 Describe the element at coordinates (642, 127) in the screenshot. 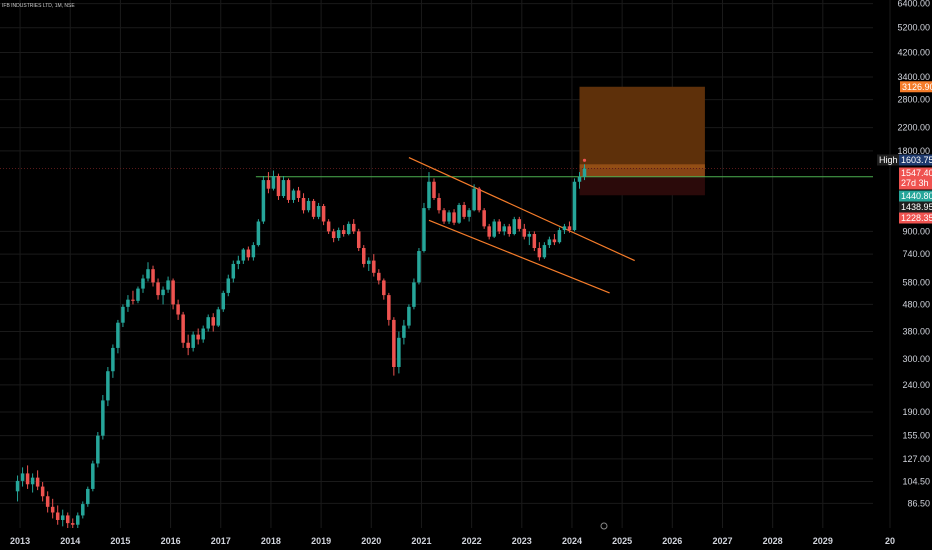

I see `target-zone` at that location.